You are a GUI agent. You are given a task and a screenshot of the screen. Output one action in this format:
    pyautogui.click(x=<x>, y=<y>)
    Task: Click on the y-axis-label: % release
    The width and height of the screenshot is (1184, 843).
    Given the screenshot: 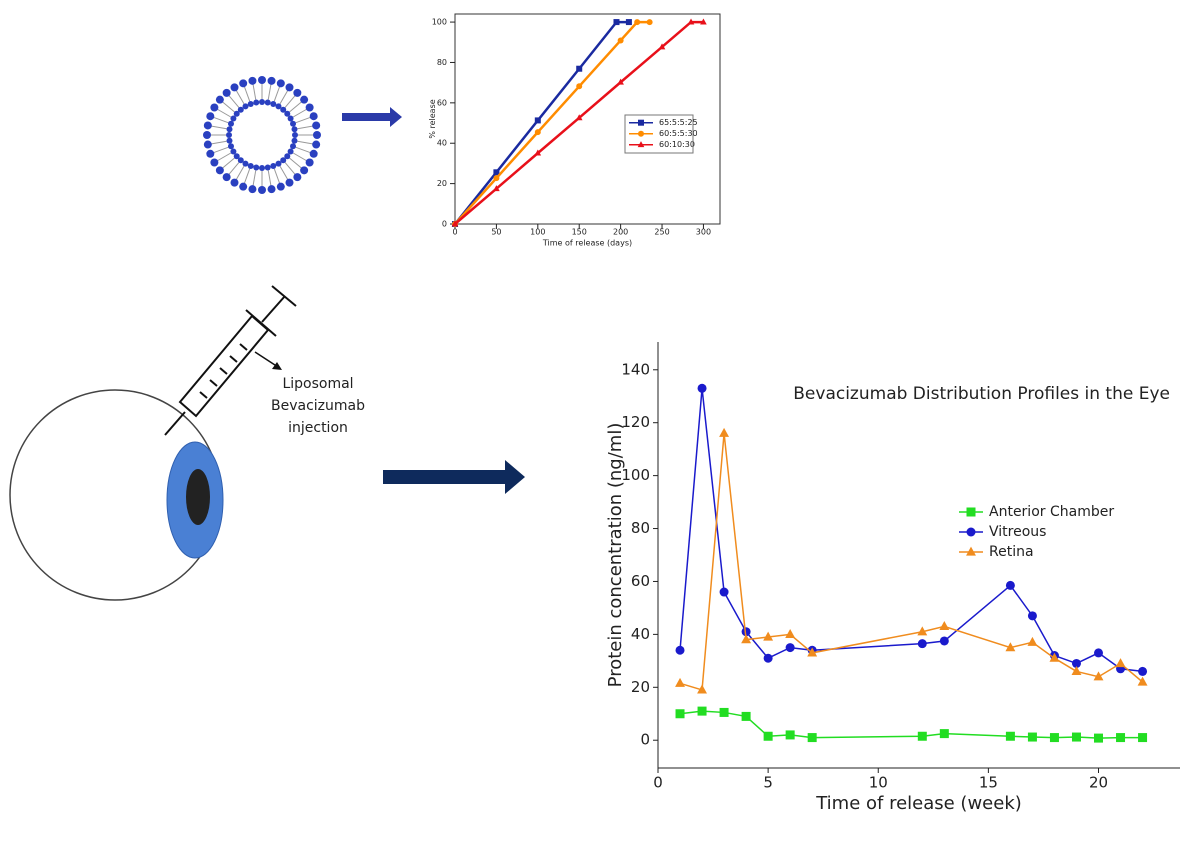 What is the action you would take?
    pyautogui.click(x=432, y=118)
    